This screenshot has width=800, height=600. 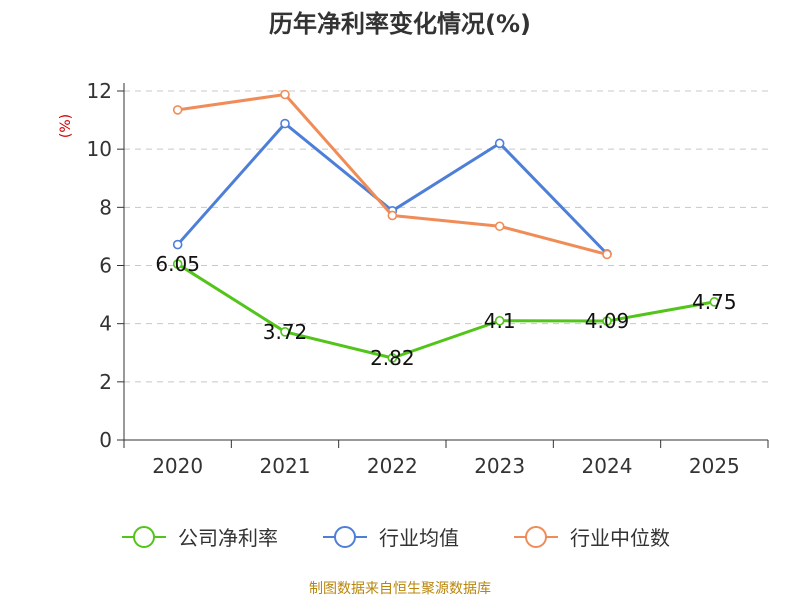 I want to click on legend-label: 行业中位数, so click(x=620, y=538).